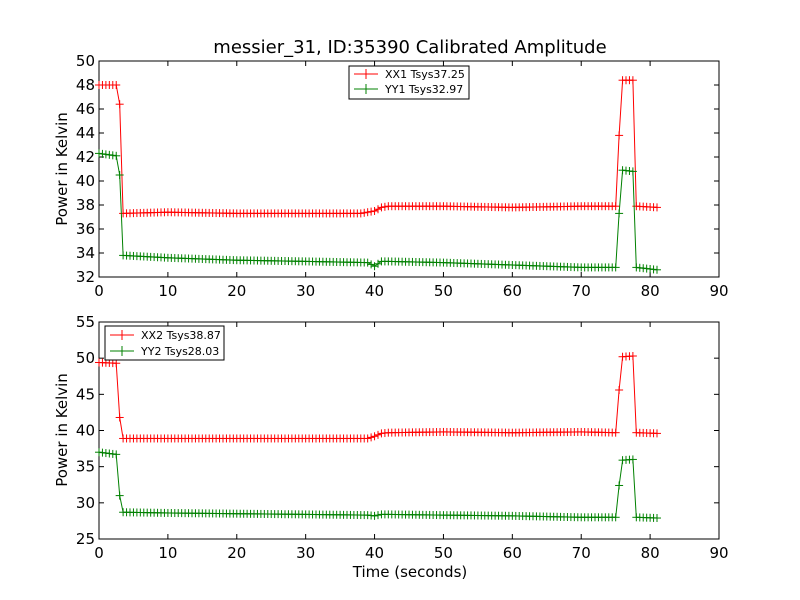  What do you see at coordinates (374, 291) in the screenshot?
I see `top-x-tick-label: 40` at bounding box center [374, 291].